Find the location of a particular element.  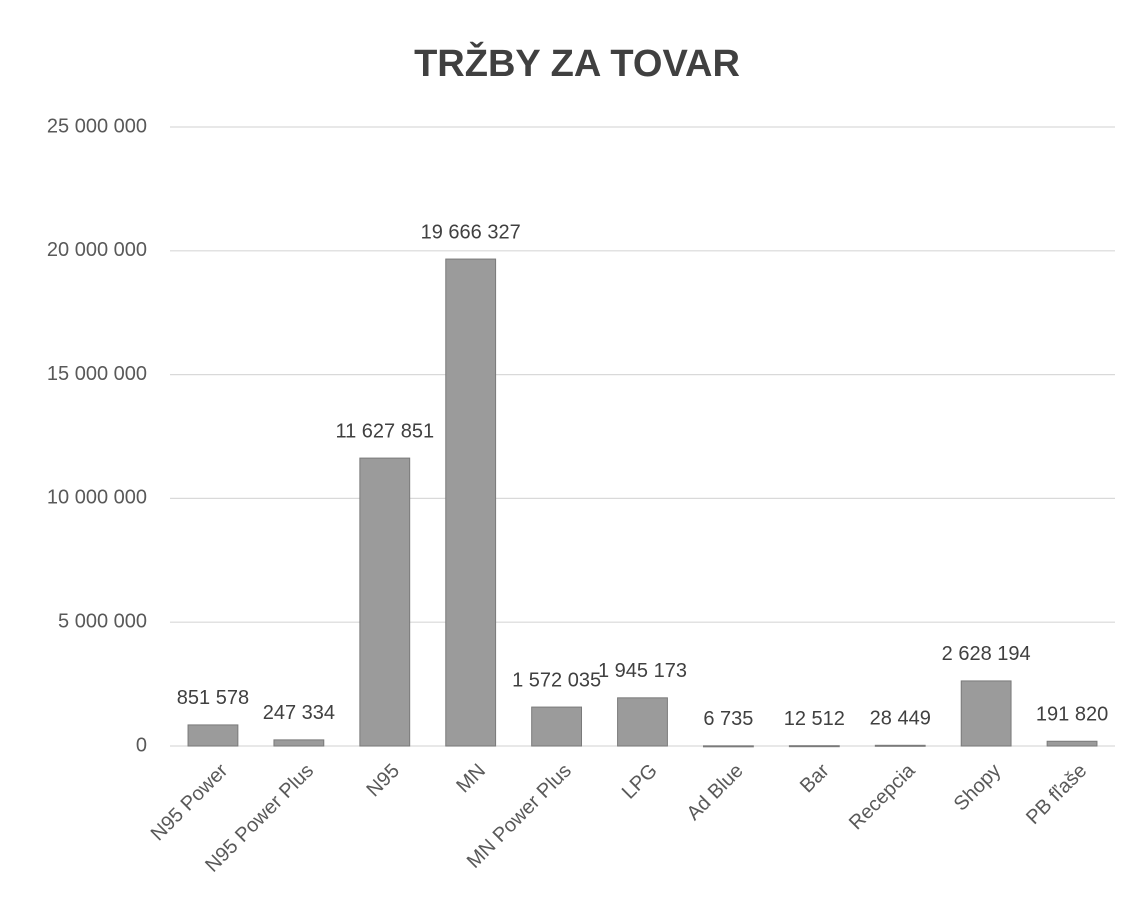

x-tick-label: Bar is located at coordinates (815, 778).